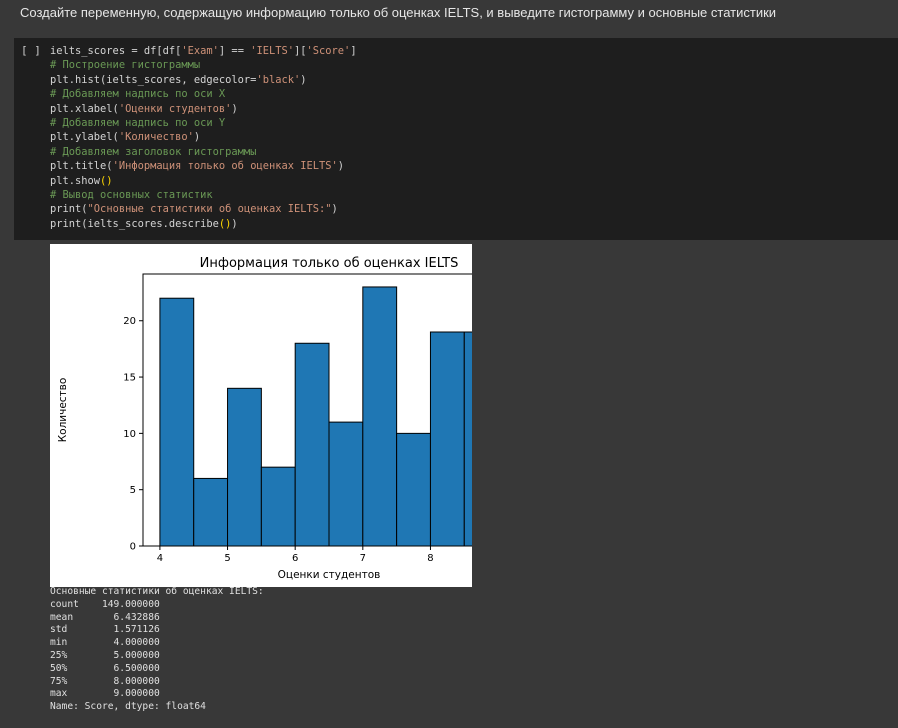 The height and width of the screenshot is (728, 898). Describe the element at coordinates (63, 410) in the screenshot. I see `y-axis-label: Количество` at that location.